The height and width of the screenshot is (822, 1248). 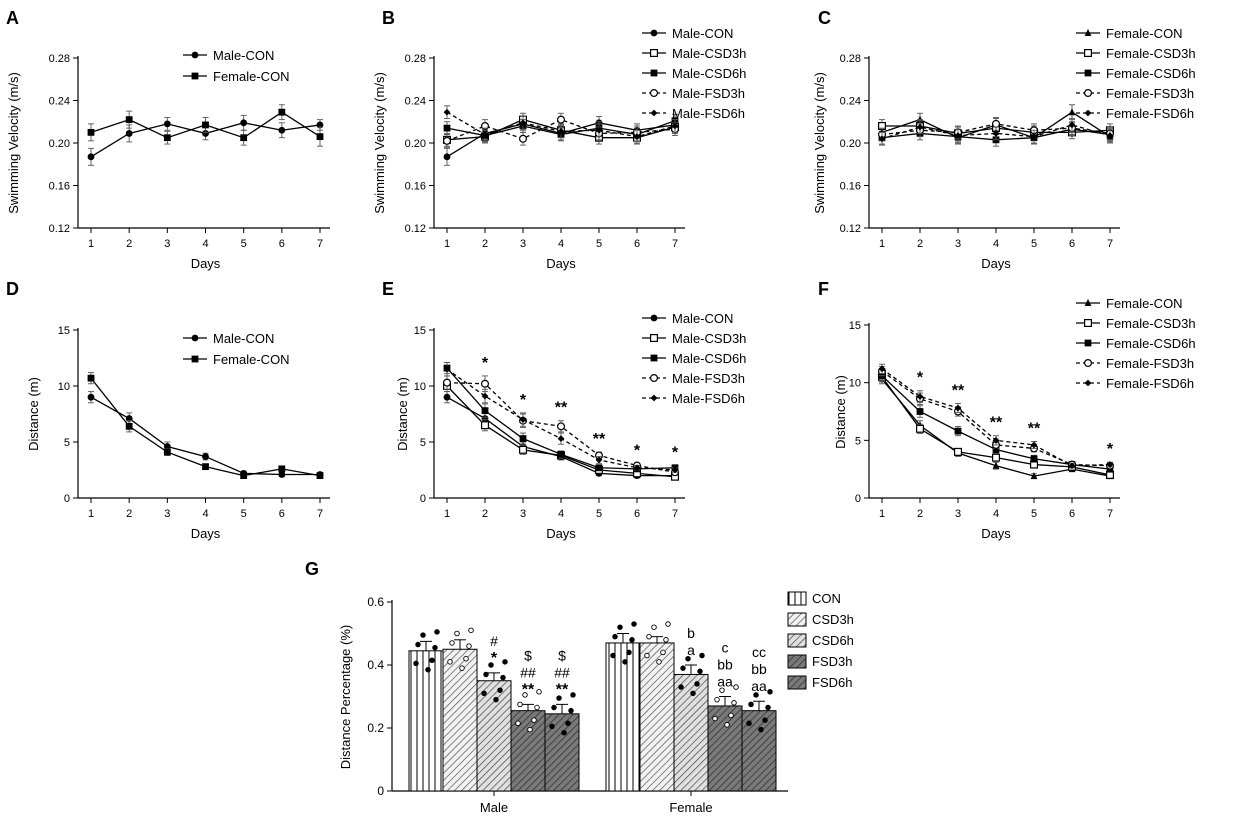 What do you see at coordinates (702, 318) in the screenshot?
I see `legend-label: Male-CON` at bounding box center [702, 318].